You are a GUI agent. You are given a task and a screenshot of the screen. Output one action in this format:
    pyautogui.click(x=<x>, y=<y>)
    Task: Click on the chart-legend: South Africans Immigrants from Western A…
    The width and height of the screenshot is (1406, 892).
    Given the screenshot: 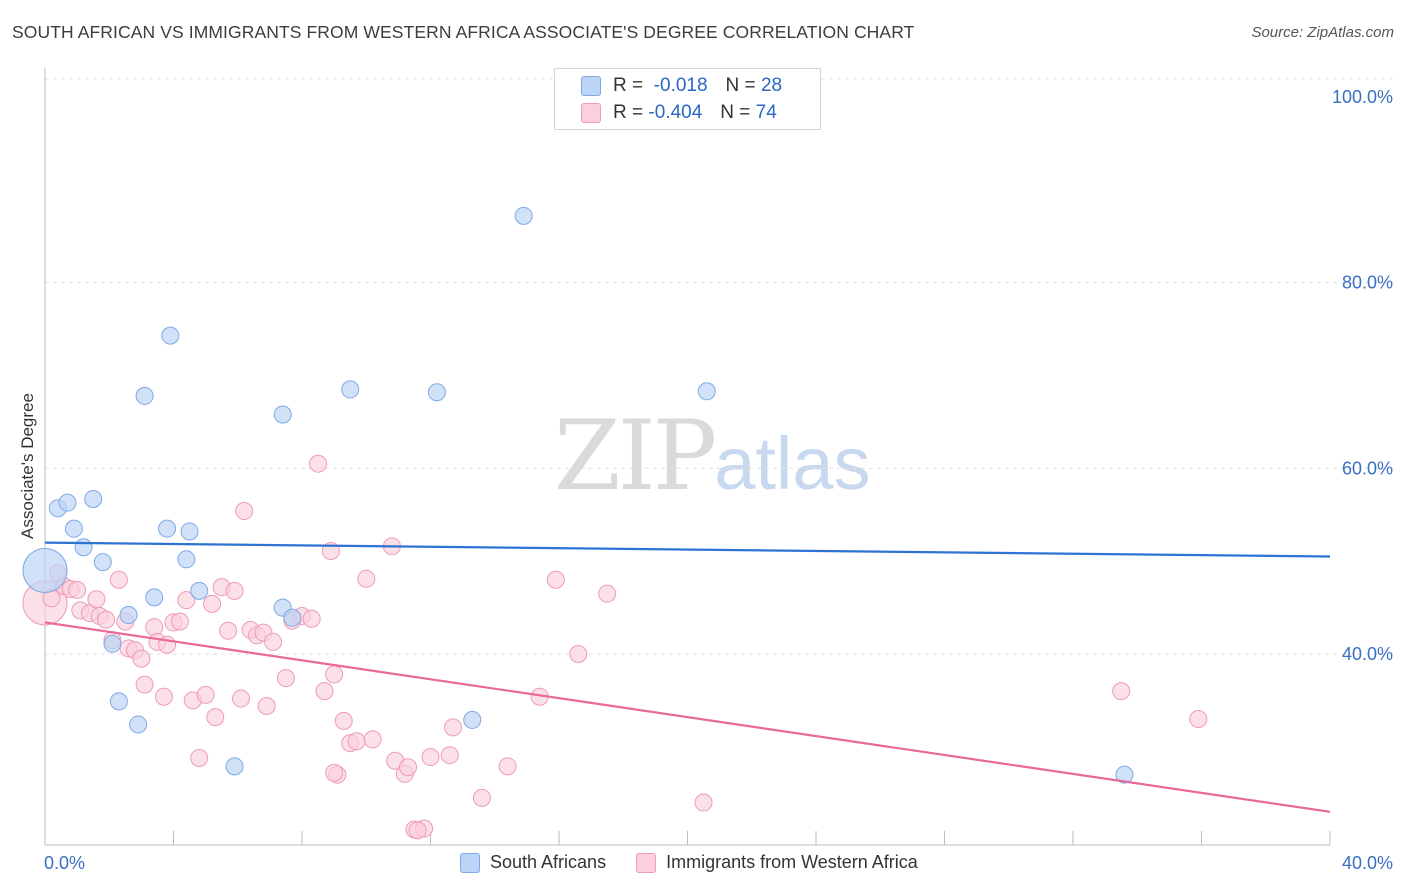 What is the action you would take?
    pyautogui.click(x=689, y=862)
    